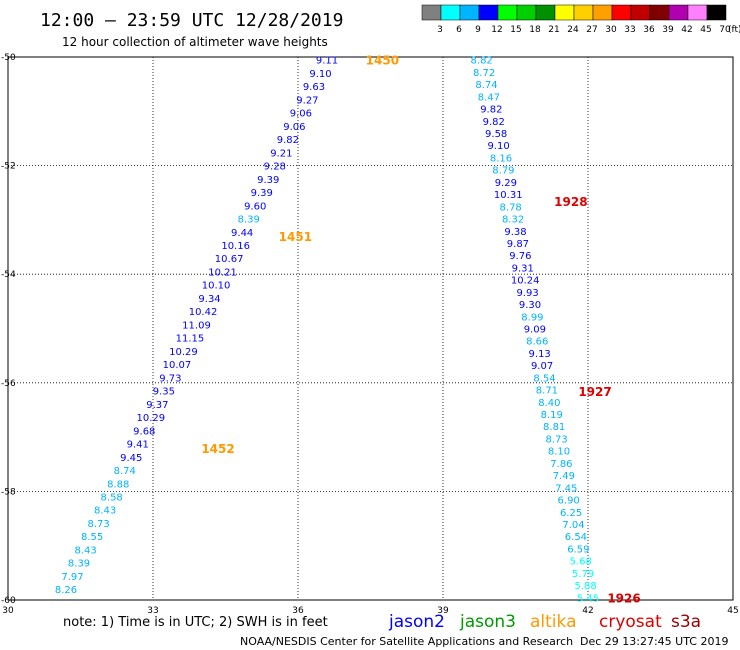  What do you see at coordinates (525, 281) in the screenshot?
I see `swh-value-label: 10.24` at bounding box center [525, 281].